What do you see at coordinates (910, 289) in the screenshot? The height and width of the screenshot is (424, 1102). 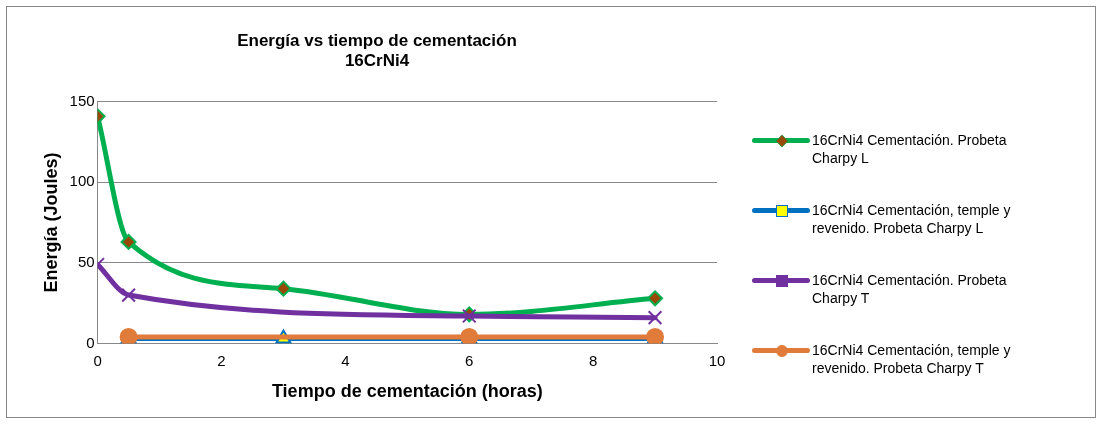 I see `legend-label: 16CrNi4 Cementación. Probeta Charpy T` at bounding box center [910, 289].